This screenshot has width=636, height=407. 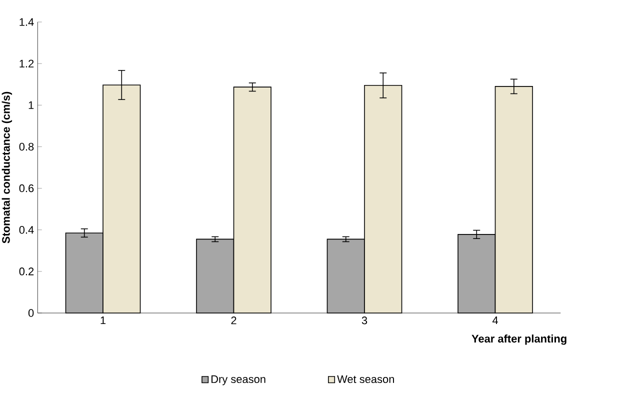 What do you see at coordinates (519, 339) in the screenshot?
I see `x-axis-title: Year after planting` at bounding box center [519, 339].